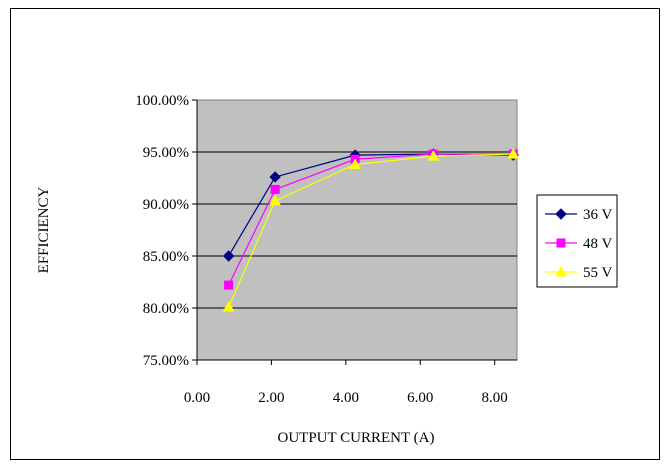  Describe the element at coordinates (166, 309) in the screenshot. I see `y-tick-label: 80.00%` at that location.